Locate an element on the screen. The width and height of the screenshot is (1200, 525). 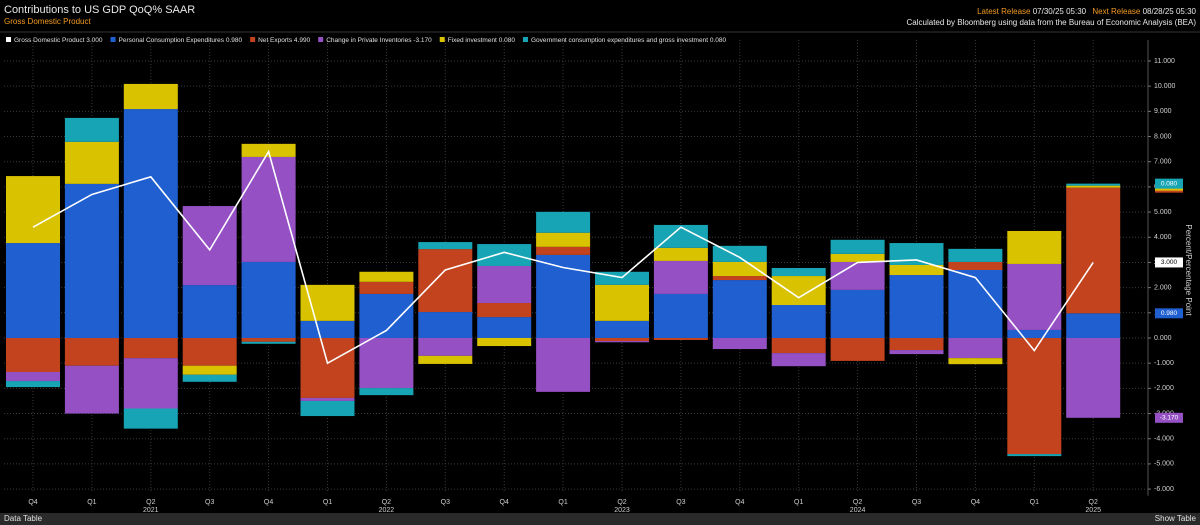
x-tick-label: Q1 is located at coordinates (1034, 502).